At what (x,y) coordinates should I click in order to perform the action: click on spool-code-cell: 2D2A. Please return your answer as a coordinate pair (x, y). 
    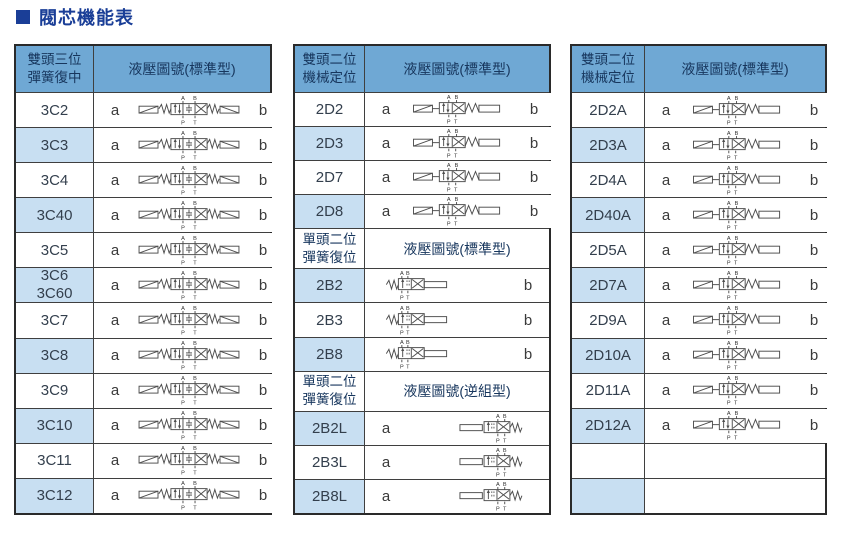
    Looking at the image, I should click on (608, 110).